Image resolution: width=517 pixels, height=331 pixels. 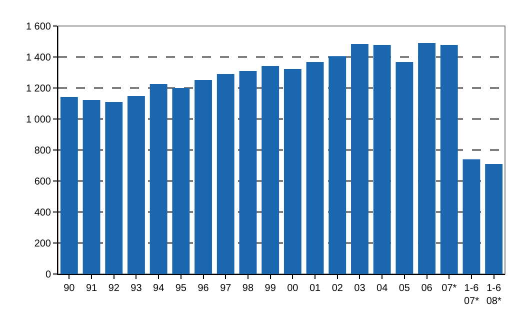 What do you see at coordinates (270, 288) in the screenshot?
I see `x-tick-label: 99` at bounding box center [270, 288].